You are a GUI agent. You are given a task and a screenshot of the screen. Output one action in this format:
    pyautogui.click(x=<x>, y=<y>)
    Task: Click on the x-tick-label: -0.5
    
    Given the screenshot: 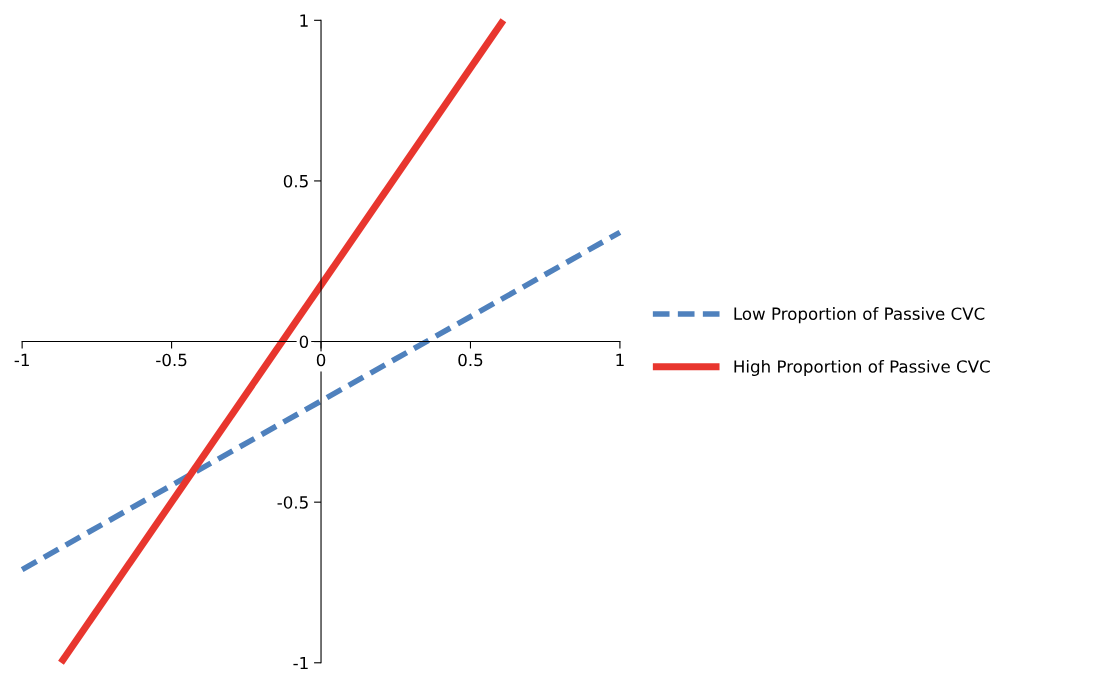 What is the action you would take?
    pyautogui.click(x=171, y=360)
    